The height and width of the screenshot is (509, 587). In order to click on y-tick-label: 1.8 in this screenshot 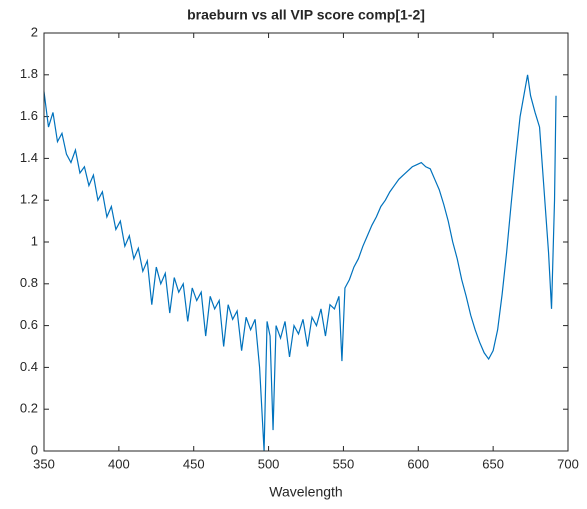, I will do `click(29, 73)`.